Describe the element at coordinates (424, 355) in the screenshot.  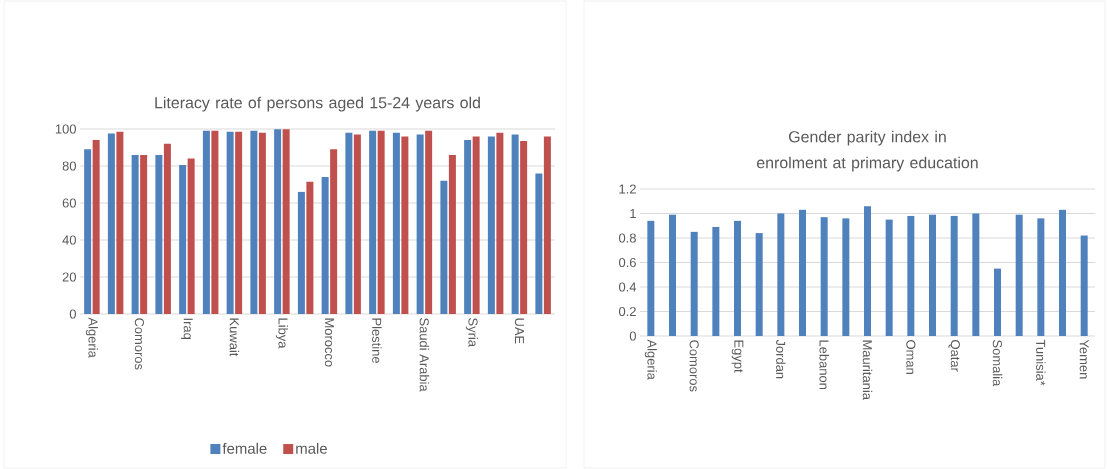
I see `x-tick-label: Saudi Arabia` at that location.